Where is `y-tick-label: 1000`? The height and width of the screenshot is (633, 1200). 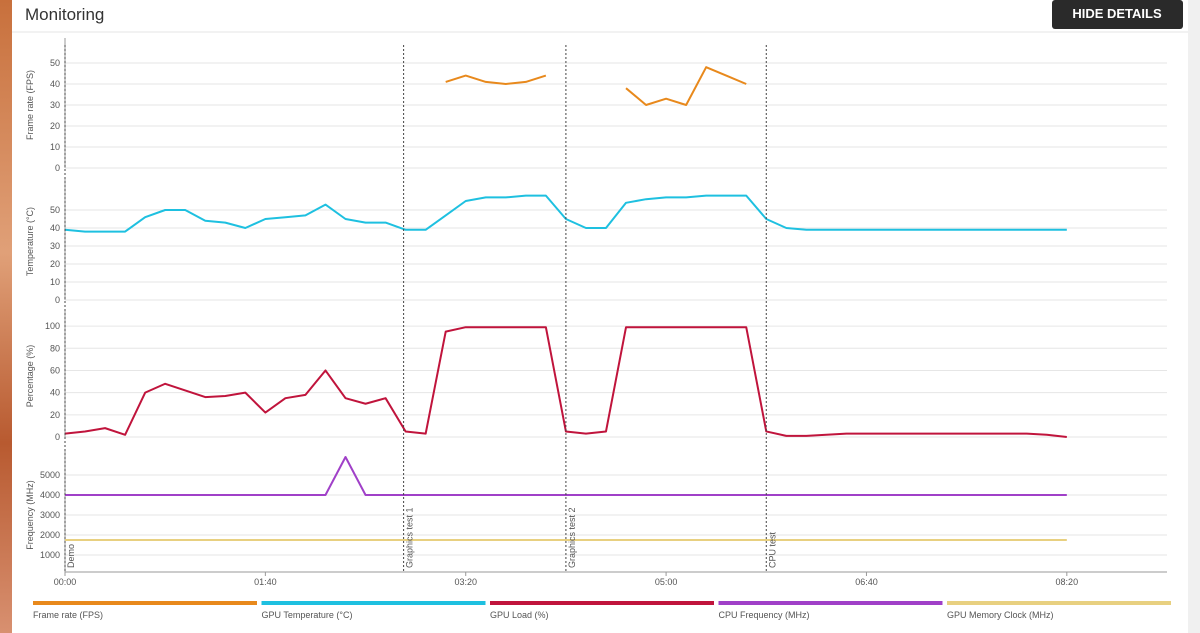
y-tick-label: 1000 is located at coordinates (50, 555).